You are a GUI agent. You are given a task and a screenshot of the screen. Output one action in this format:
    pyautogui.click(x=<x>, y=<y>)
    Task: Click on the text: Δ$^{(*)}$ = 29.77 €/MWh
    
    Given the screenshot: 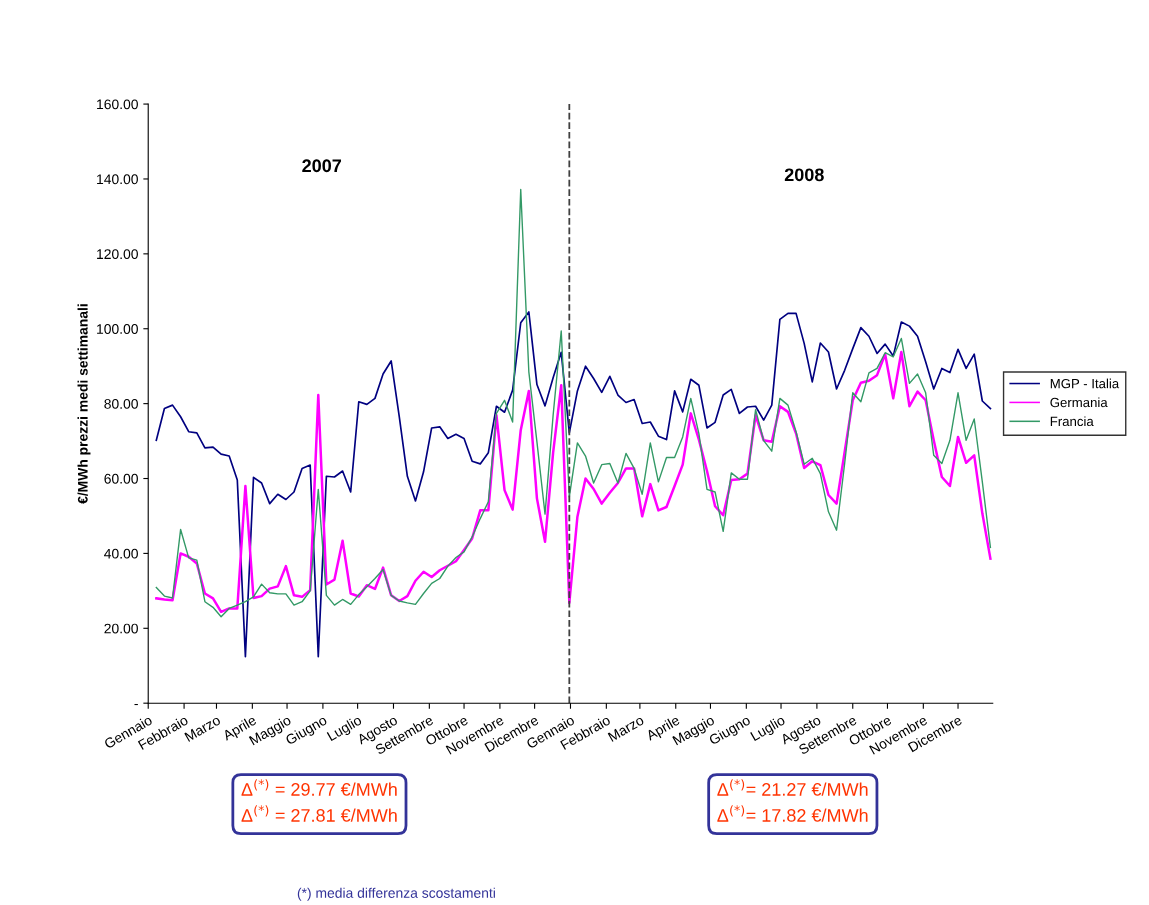 What is the action you would take?
    pyautogui.click(x=319, y=787)
    